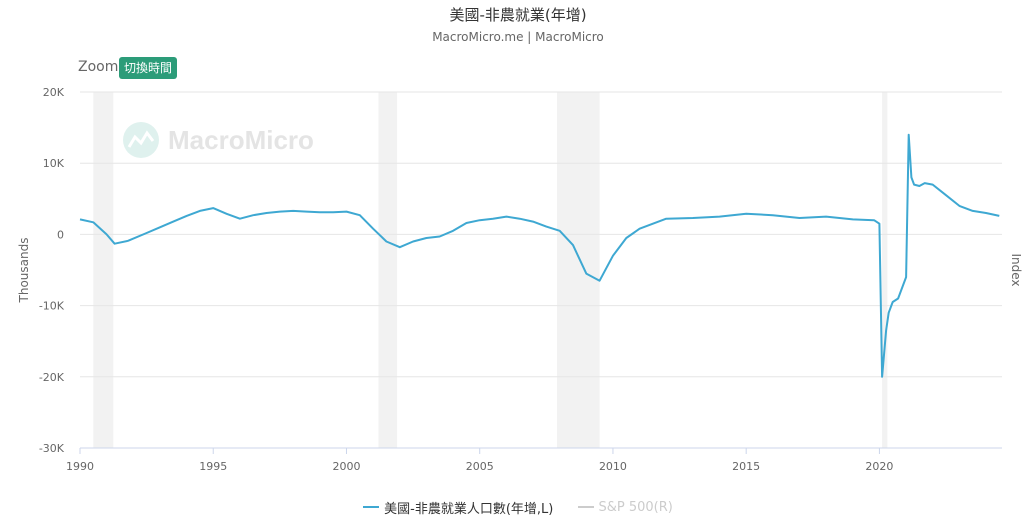 The image size is (1036, 518). I want to click on y-tick-label-0: 20K, so click(54, 92).